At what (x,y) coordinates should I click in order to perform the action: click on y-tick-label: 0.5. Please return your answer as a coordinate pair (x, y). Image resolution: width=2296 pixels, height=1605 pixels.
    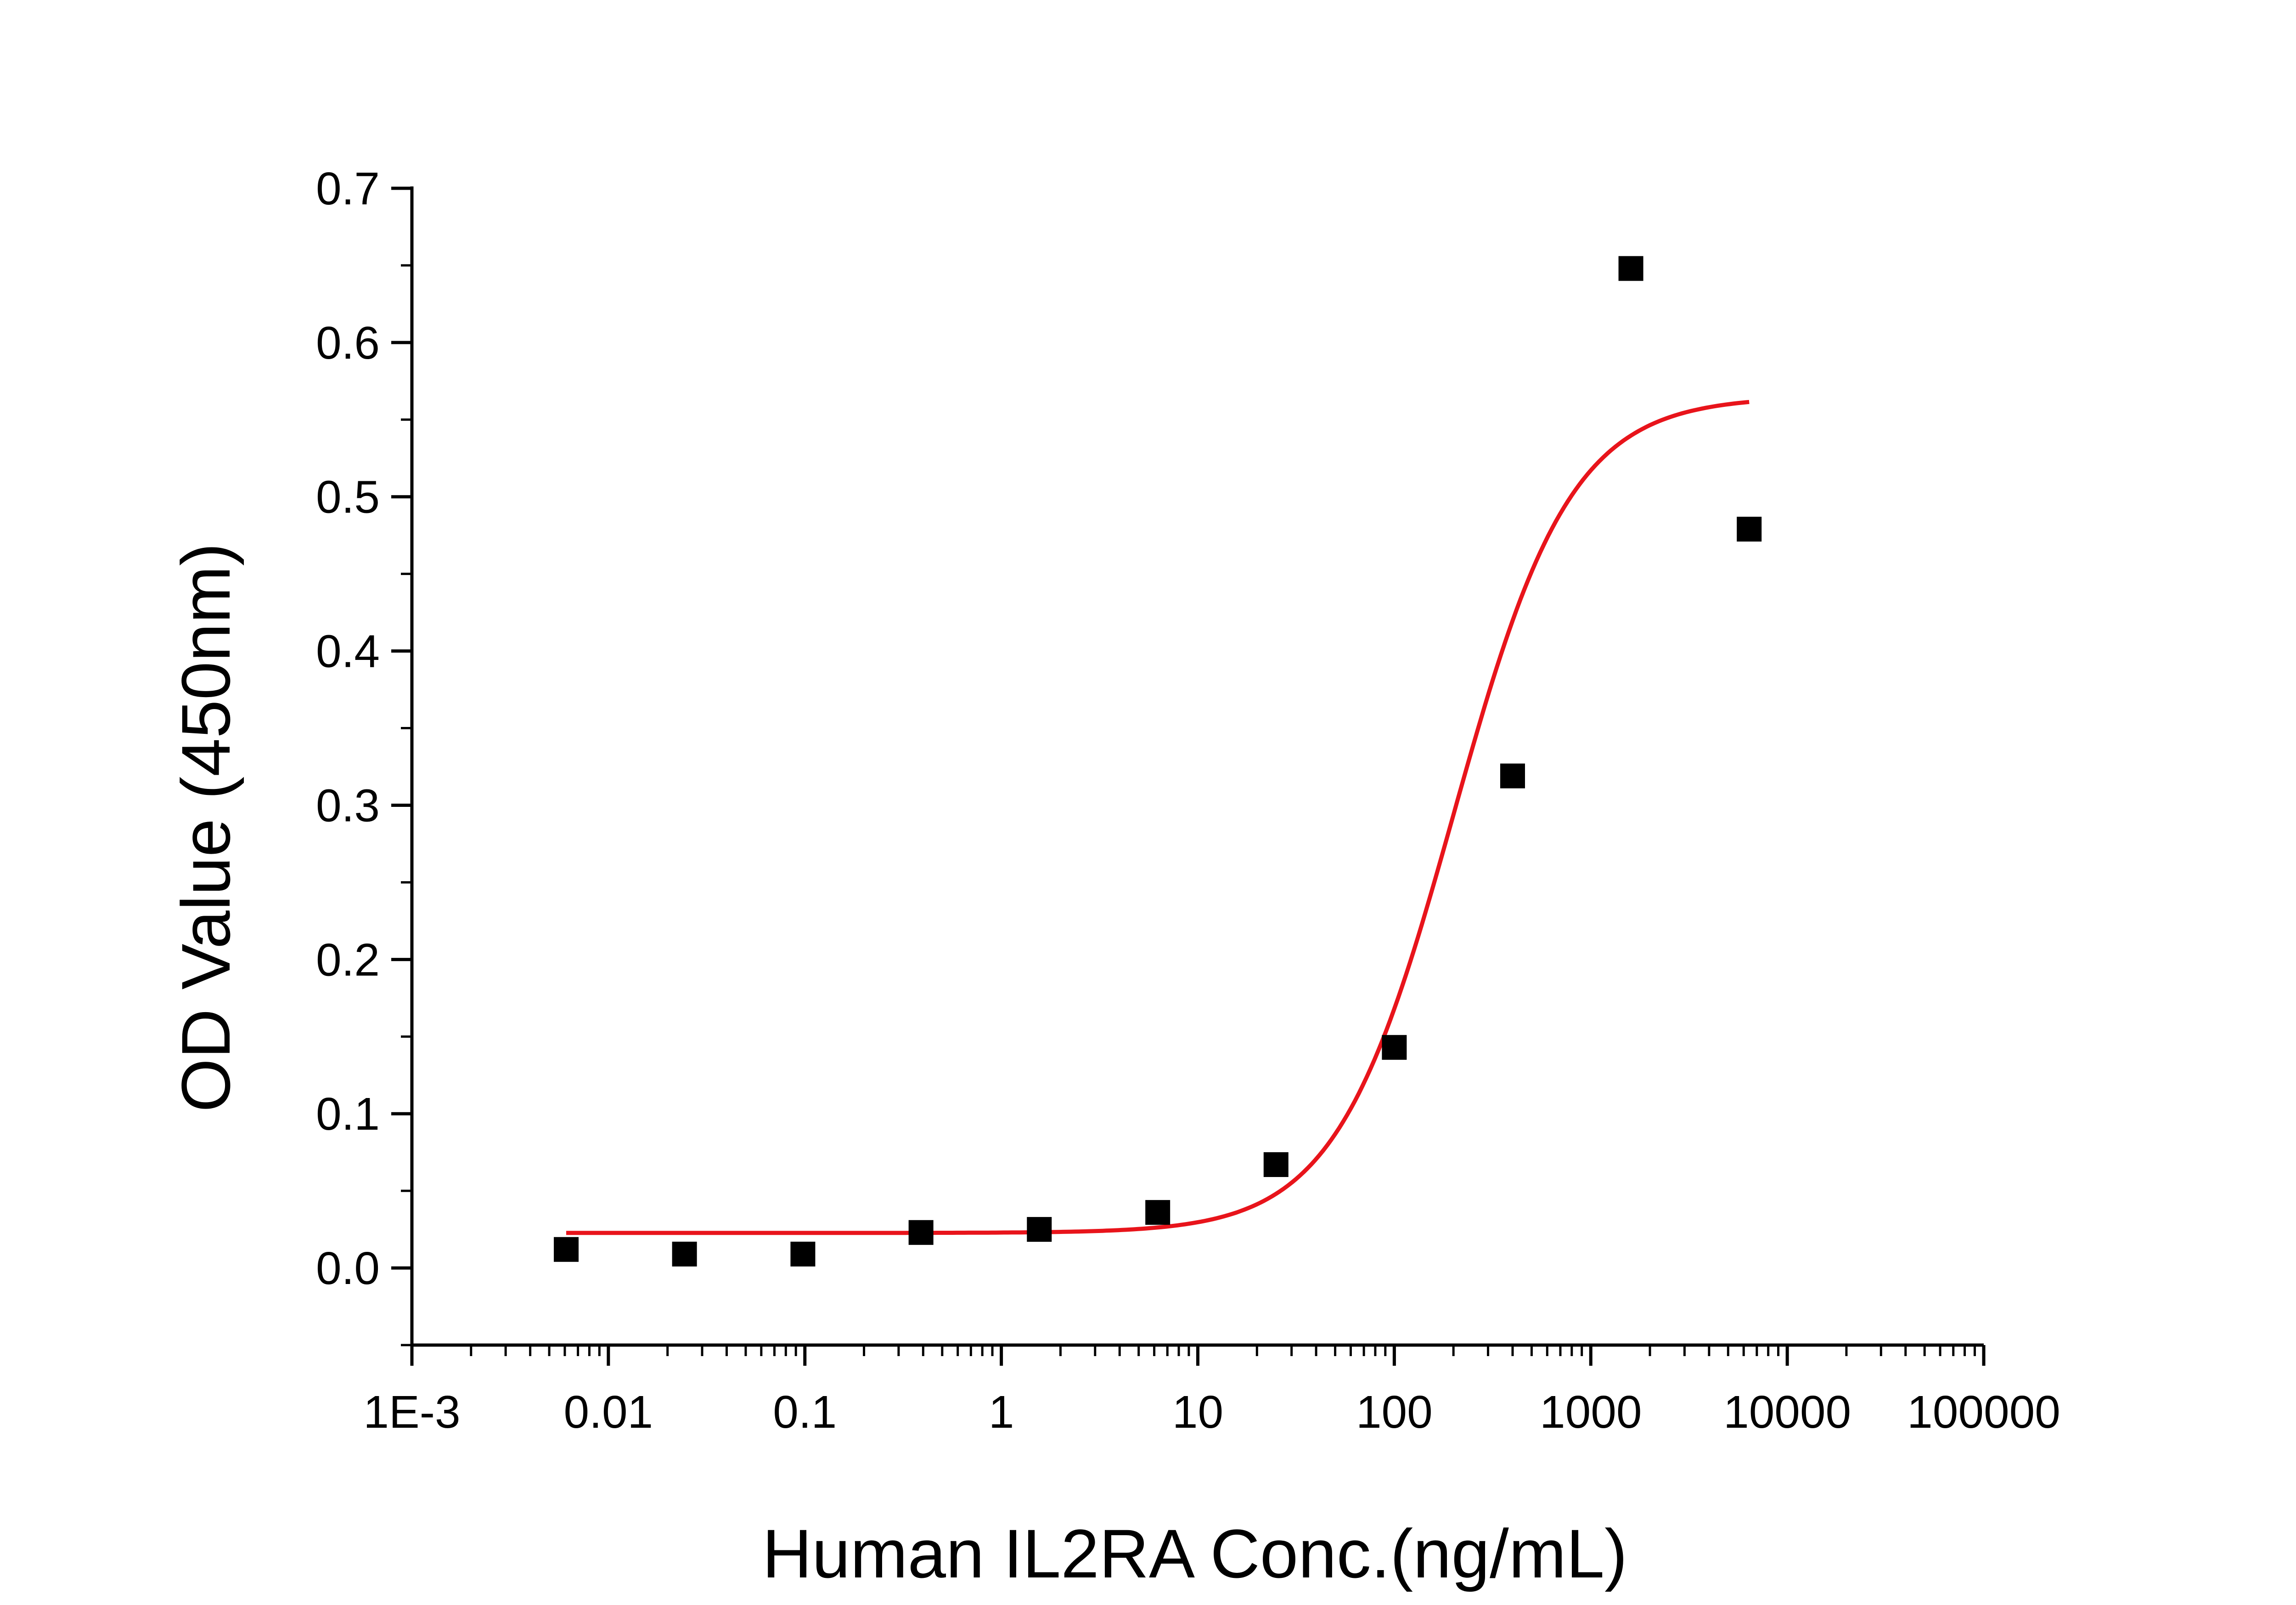
    Looking at the image, I should click on (348, 497).